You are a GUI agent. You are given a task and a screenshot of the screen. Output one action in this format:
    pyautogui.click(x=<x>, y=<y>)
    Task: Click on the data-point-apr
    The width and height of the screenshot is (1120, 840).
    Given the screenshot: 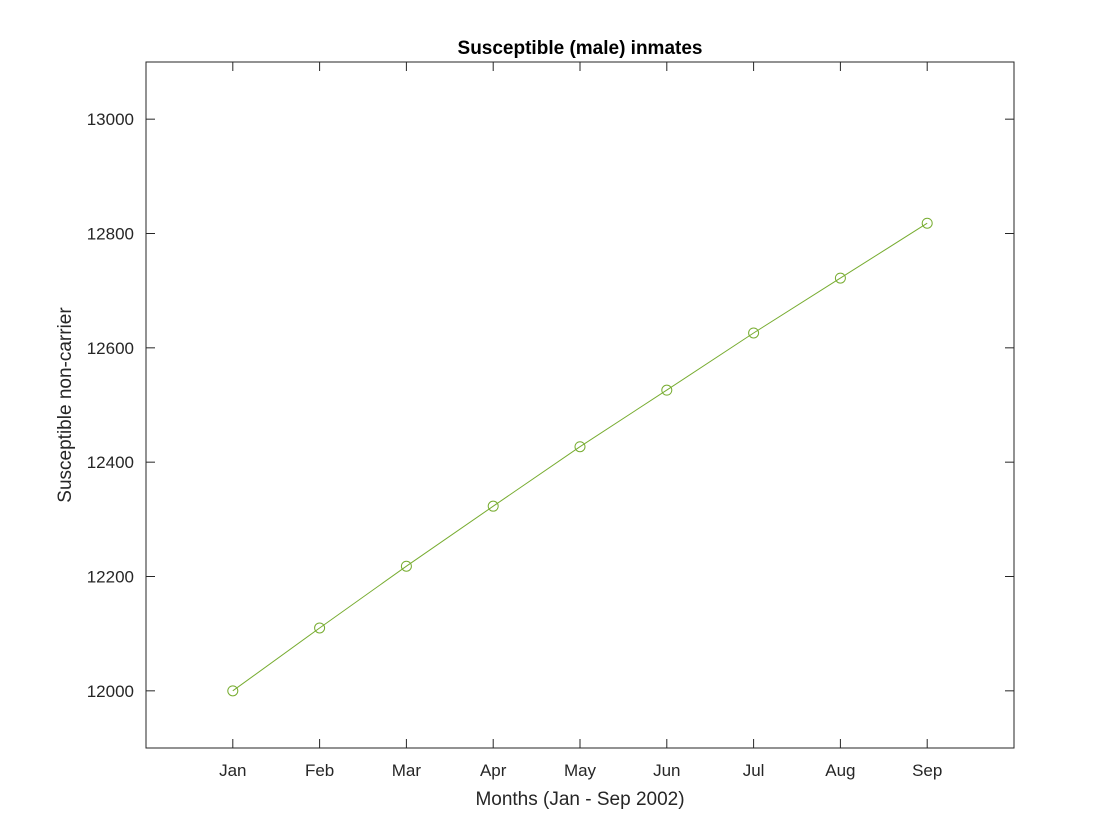 What is the action you would take?
    pyautogui.click(x=493, y=506)
    